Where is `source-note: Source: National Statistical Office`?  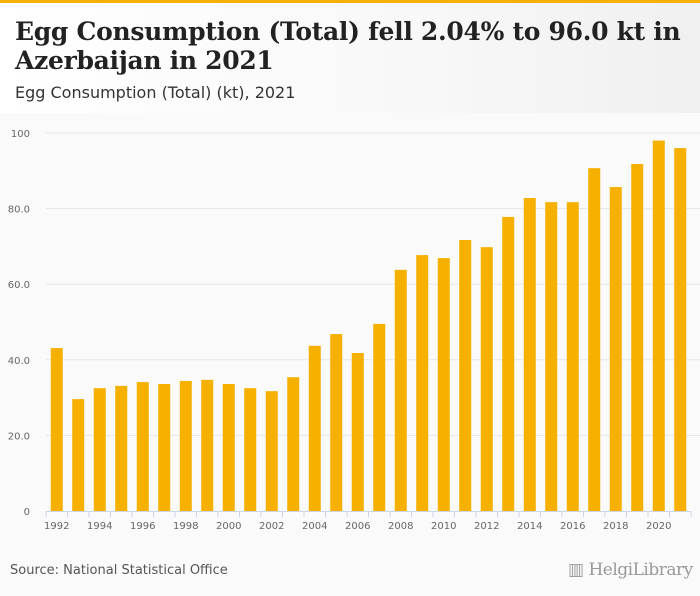 source-note: Source: National Statistical Office is located at coordinates (119, 570).